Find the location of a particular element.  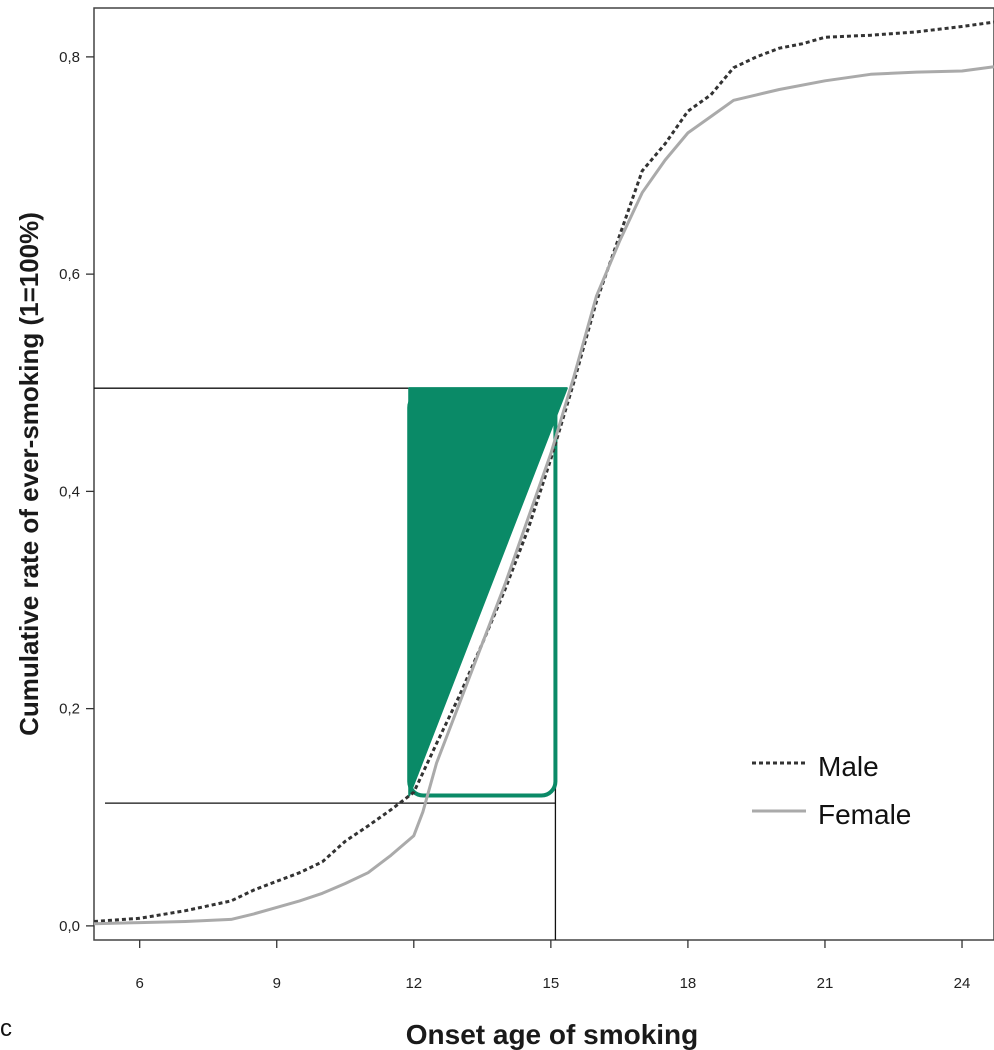

legend: Male Female is located at coordinates (831, 790).